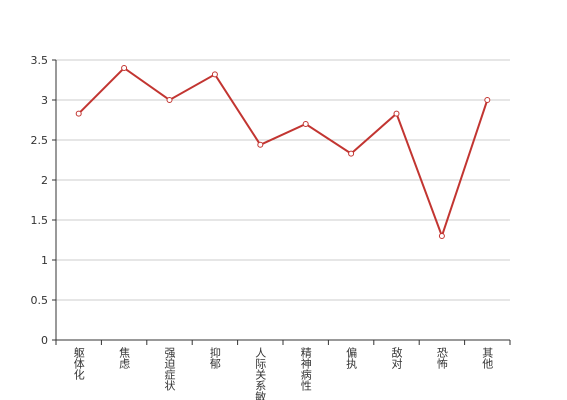  What do you see at coordinates (44, 180) in the screenshot?
I see `y-tick-label: 2` at bounding box center [44, 180].